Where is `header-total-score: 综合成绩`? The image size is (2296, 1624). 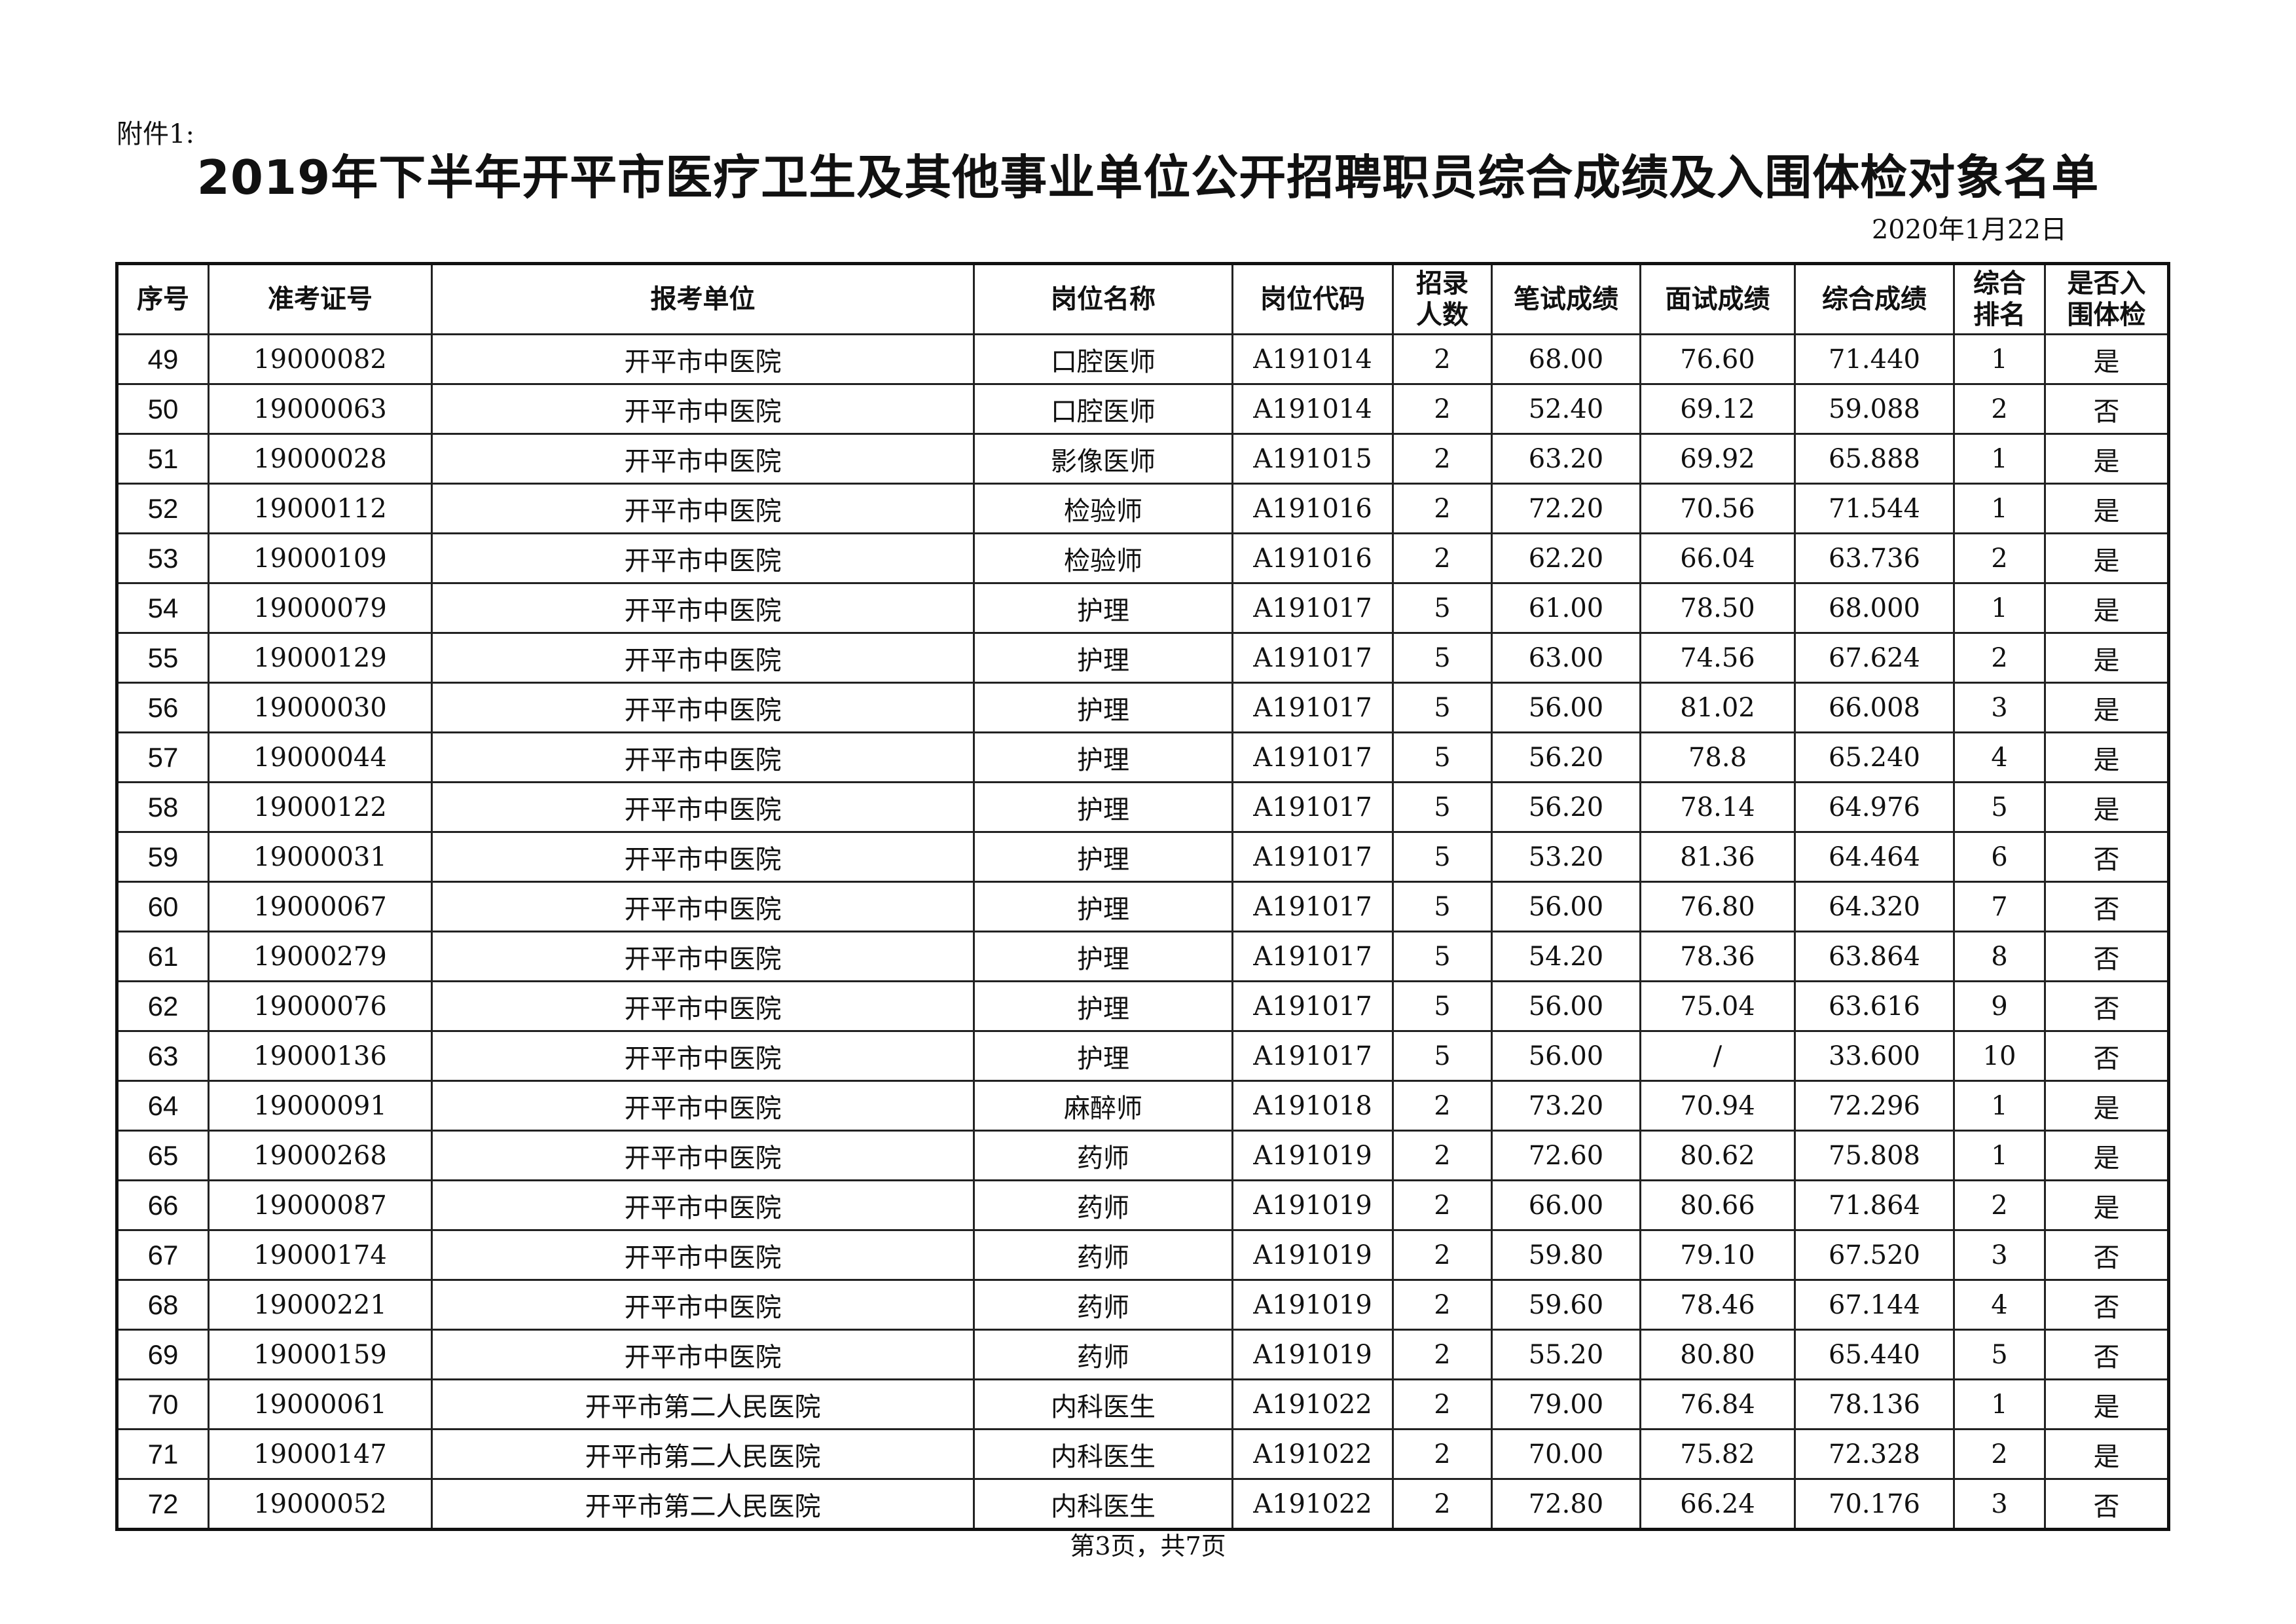
header-total-score: 综合成绩 is located at coordinates (1874, 299).